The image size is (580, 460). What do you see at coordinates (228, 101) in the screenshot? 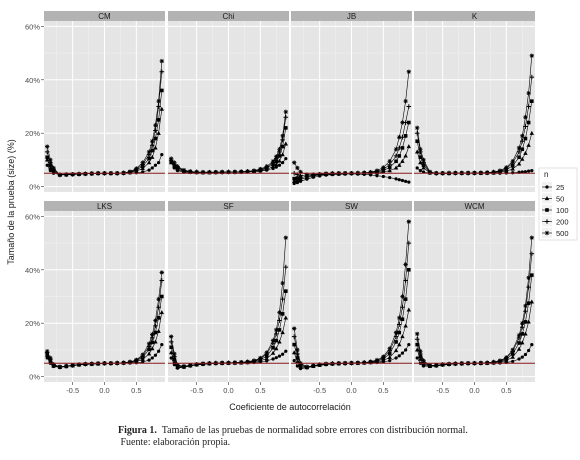
I see `panel-chi: Chi` at bounding box center [228, 101].